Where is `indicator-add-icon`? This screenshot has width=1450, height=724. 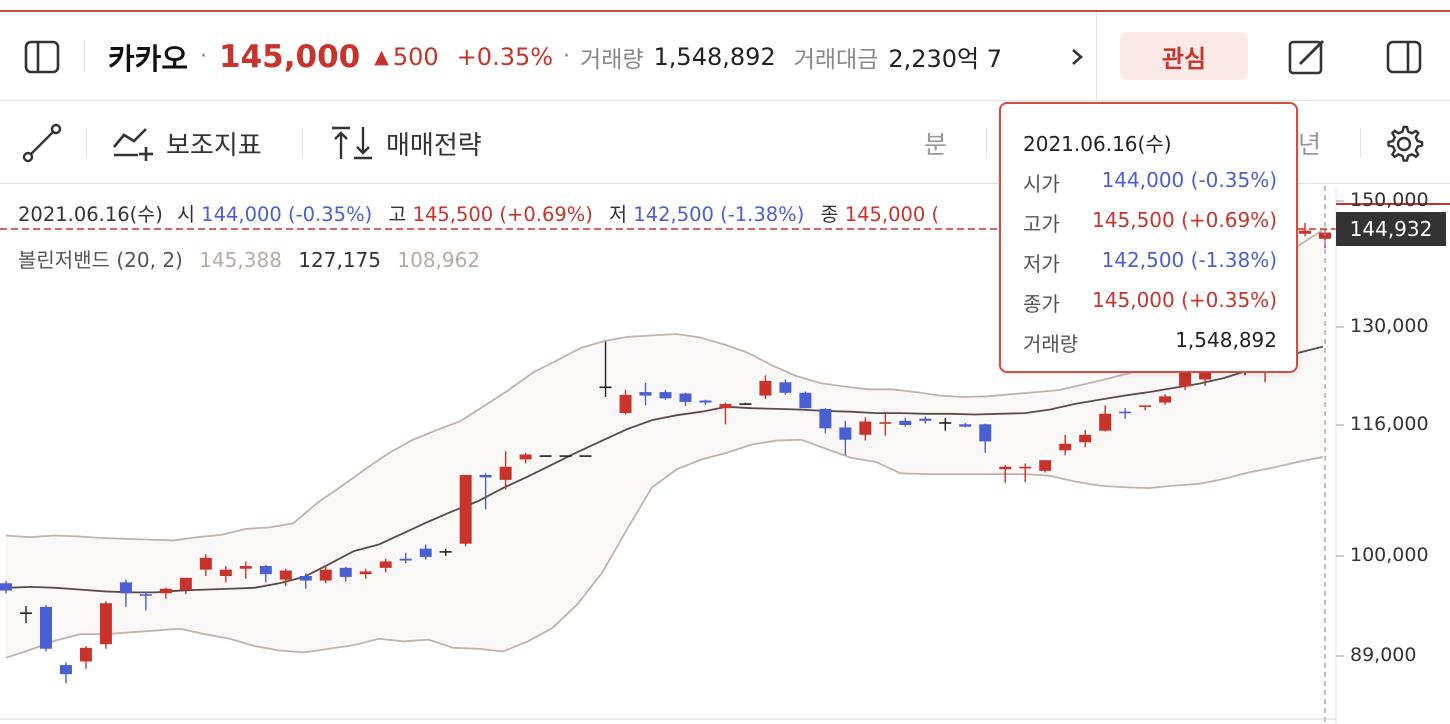 indicator-add-icon is located at coordinates (133, 144).